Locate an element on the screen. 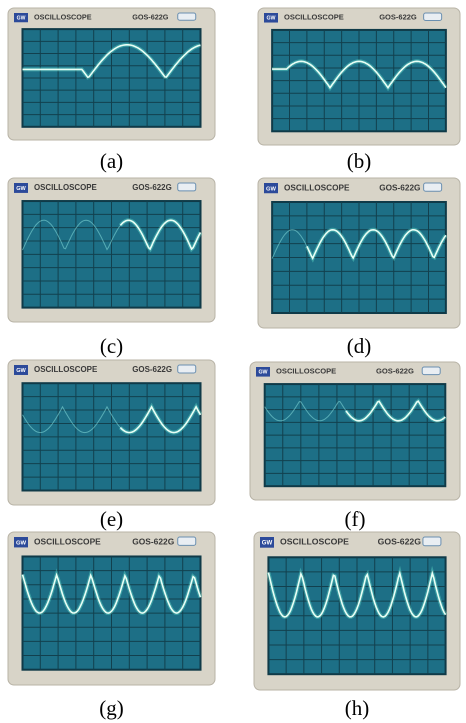  panel-label: (e) is located at coordinates (111, 519).